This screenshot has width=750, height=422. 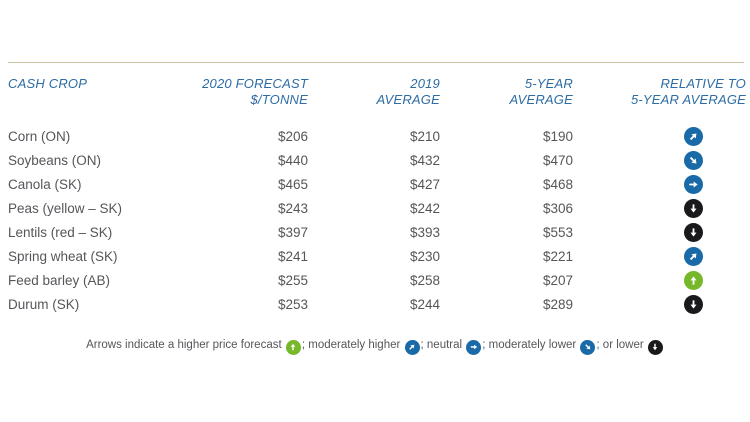 I want to click on table-row: Peas (yellow – SK) $243 $242 $306, so click(x=377, y=208).